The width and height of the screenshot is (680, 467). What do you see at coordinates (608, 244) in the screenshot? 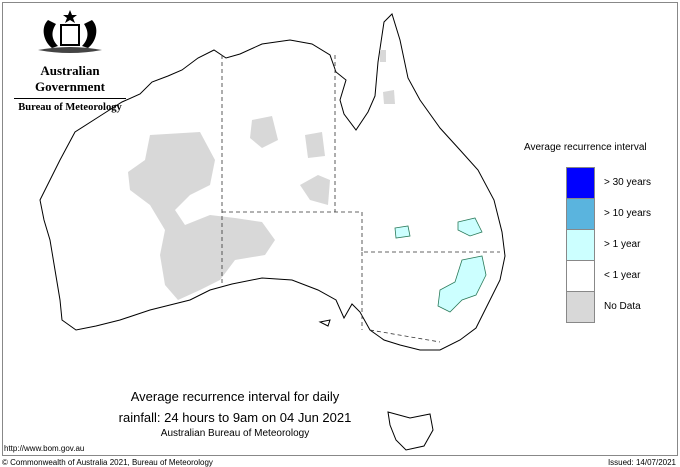
I see `legend-item: > 1 year` at bounding box center [608, 244].